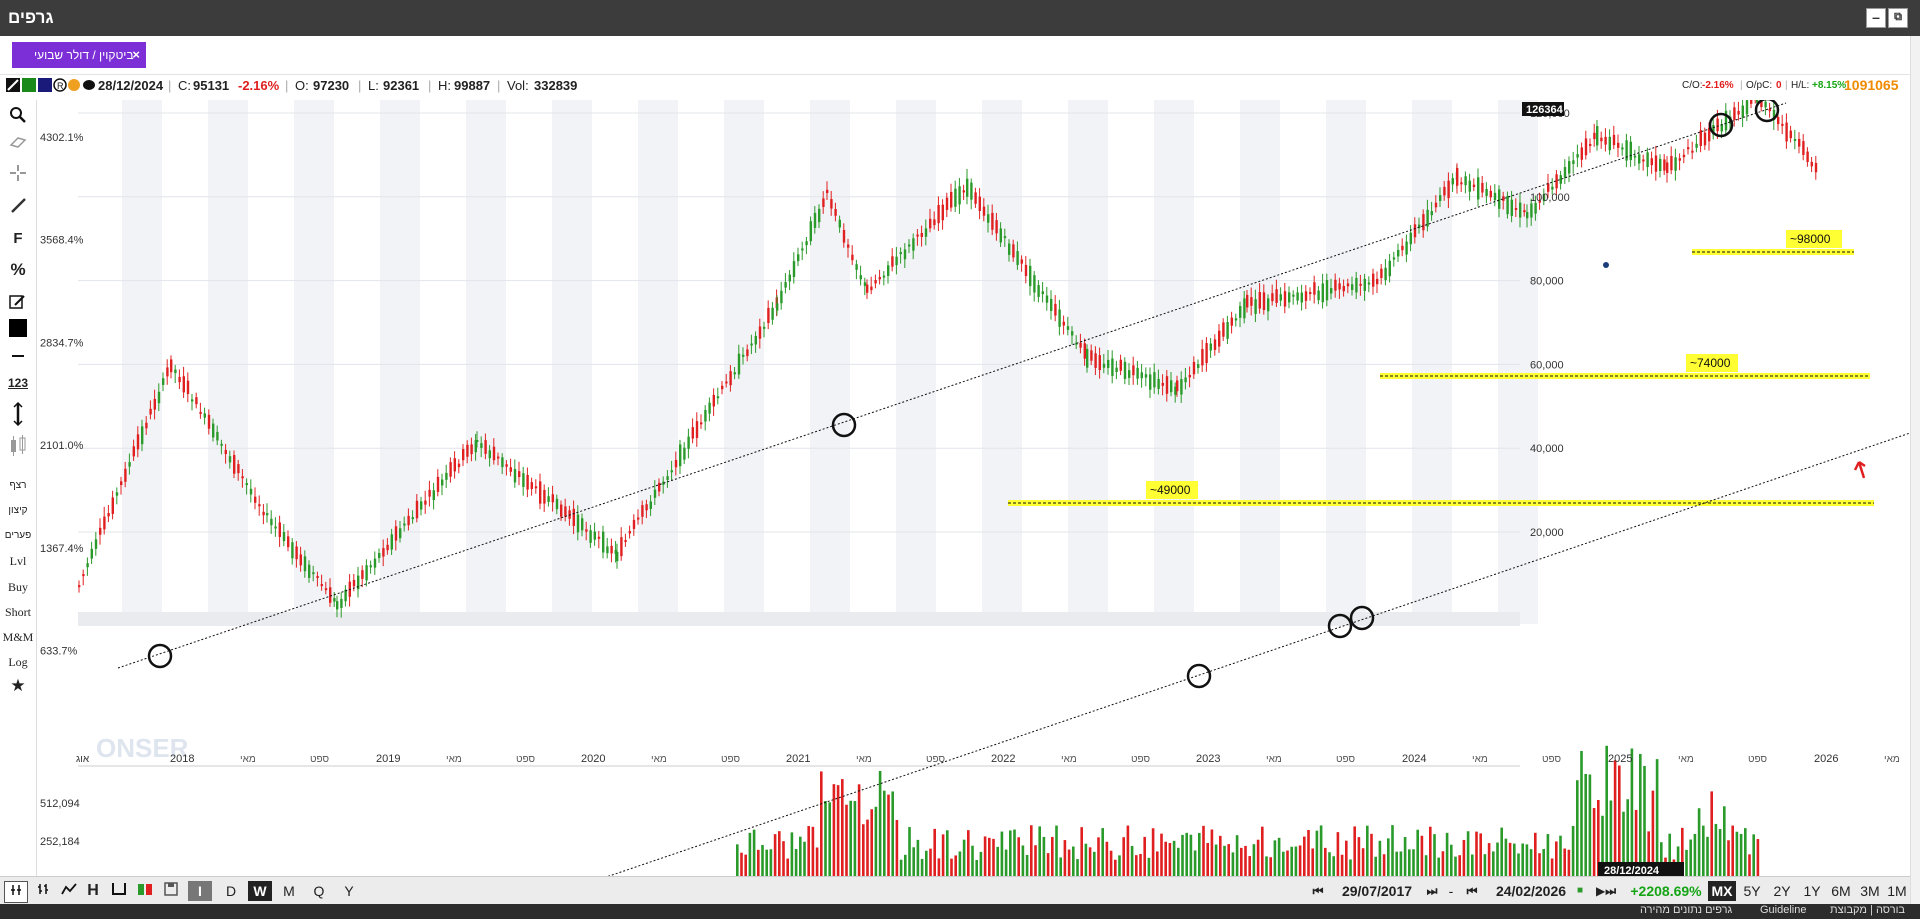 This screenshot has height=919, width=1920. I want to click on lock-icon: ■, so click(1580, 890).